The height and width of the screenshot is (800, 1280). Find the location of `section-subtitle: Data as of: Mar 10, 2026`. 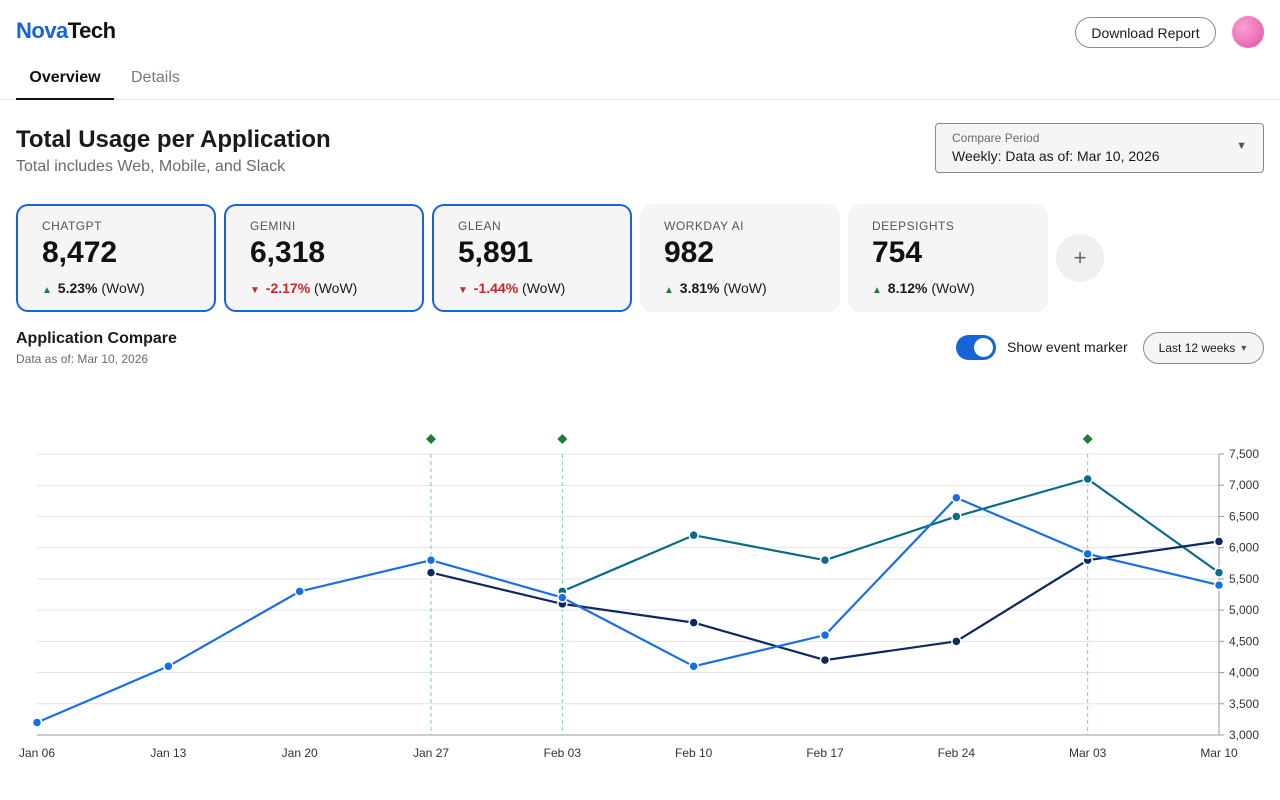

section-subtitle: Data as of: Mar 10, 2026 is located at coordinates (82, 359).